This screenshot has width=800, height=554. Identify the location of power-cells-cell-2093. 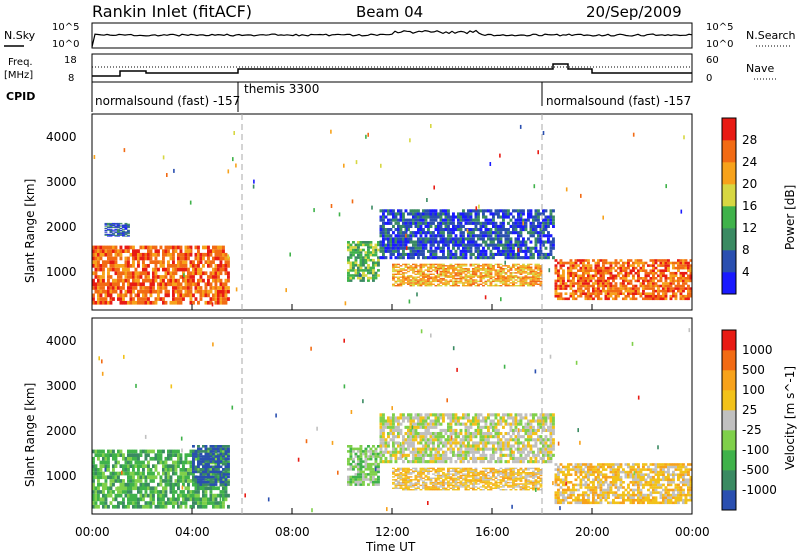
(453, 267).